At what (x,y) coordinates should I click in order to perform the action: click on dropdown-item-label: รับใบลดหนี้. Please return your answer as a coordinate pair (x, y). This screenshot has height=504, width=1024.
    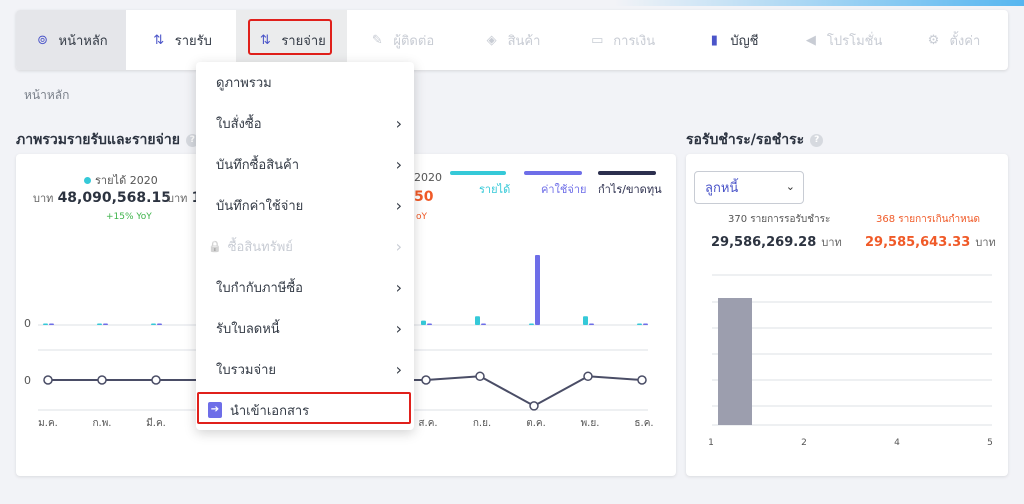
    Looking at the image, I should click on (248, 329).